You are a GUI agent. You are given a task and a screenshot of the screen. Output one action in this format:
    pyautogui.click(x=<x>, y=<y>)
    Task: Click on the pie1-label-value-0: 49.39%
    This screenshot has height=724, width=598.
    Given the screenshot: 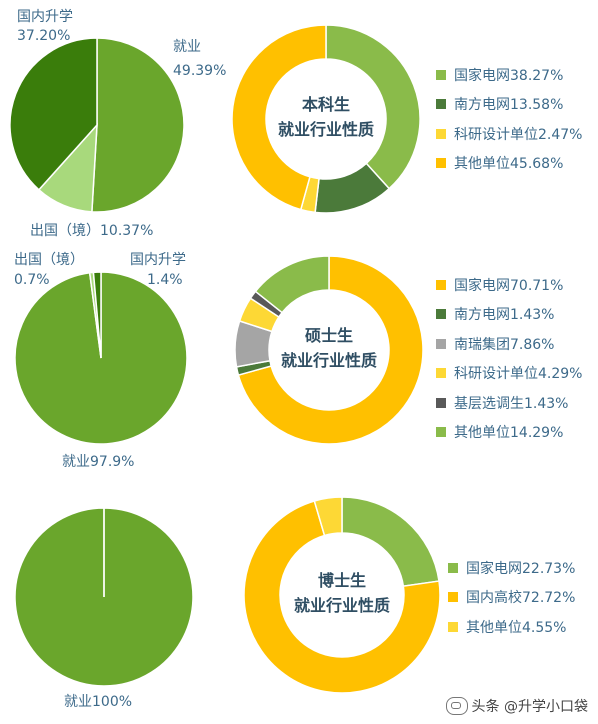 What is the action you would take?
    pyautogui.click(x=199, y=71)
    